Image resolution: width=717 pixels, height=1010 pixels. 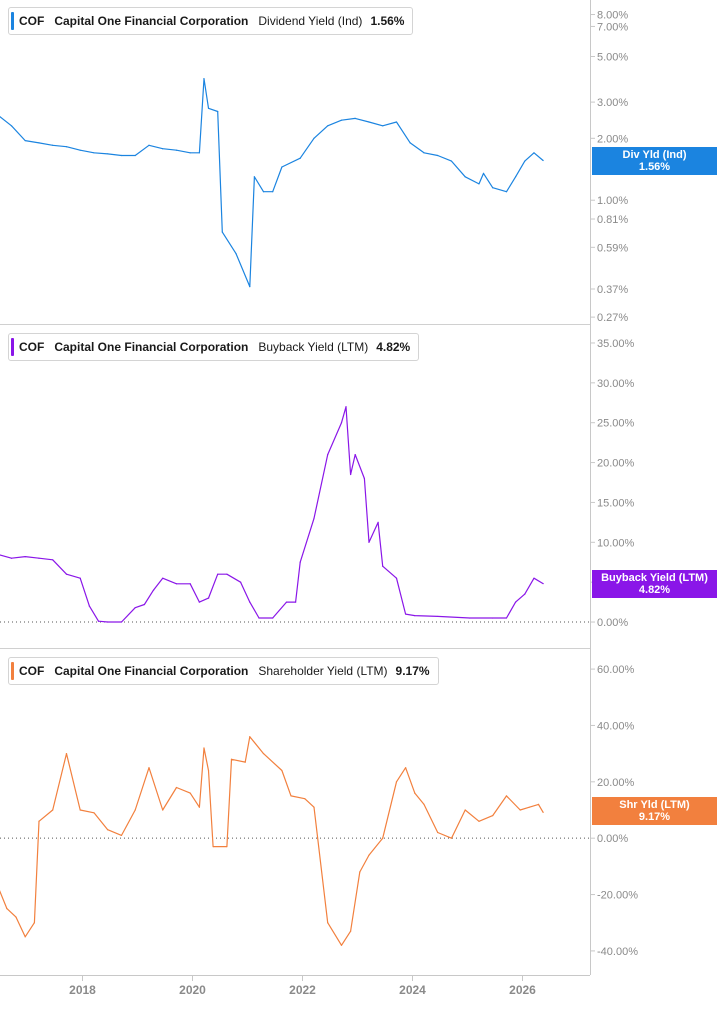 I want to click on y-tick-label: 0.37%, so click(x=612, y=290).